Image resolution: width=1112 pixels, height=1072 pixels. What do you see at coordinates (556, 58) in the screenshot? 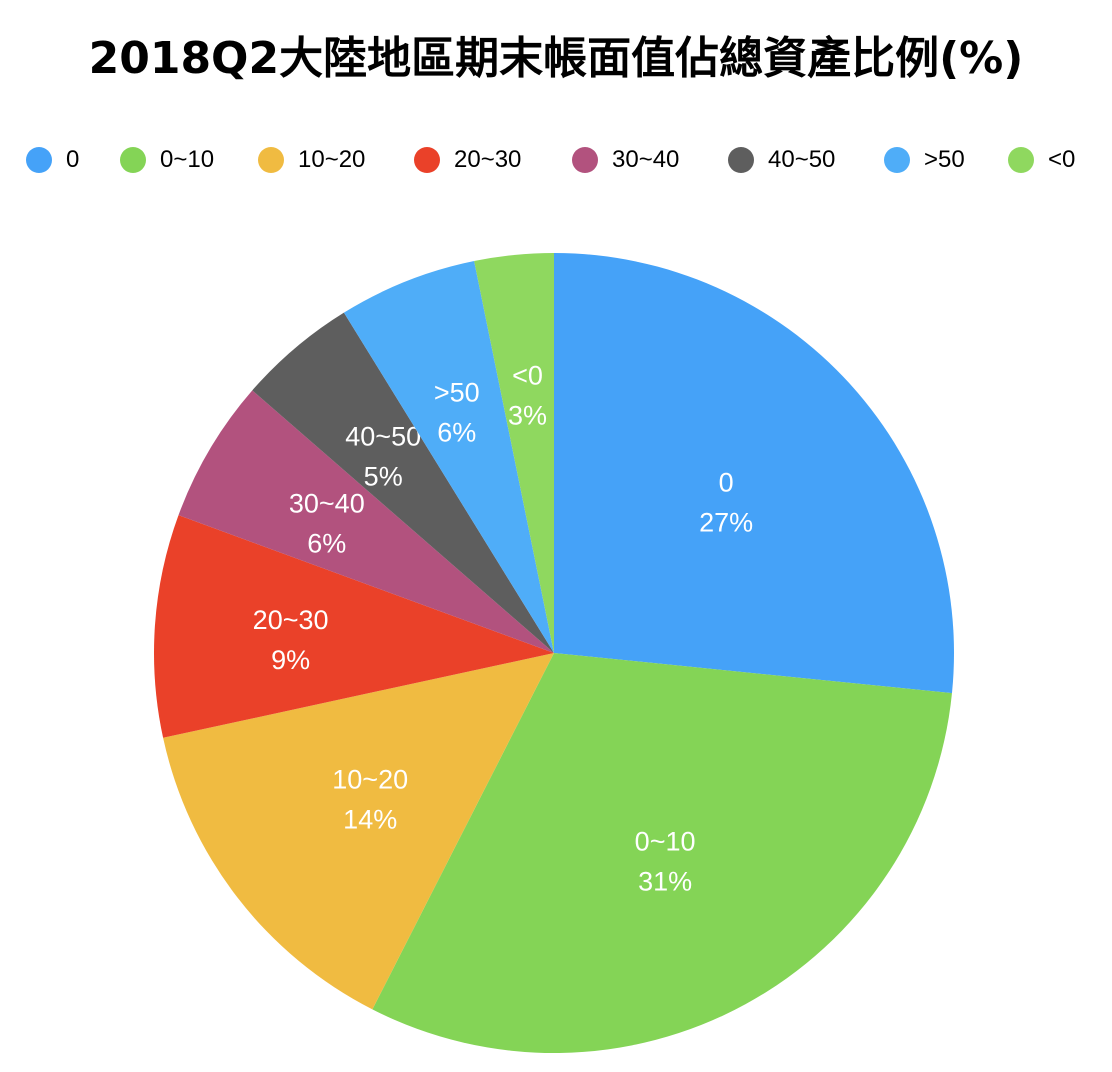
I see `chart-title: 2018Q2大陸地區期末帳面值佔總資產比例(%)` at bounding box center [556, 58].